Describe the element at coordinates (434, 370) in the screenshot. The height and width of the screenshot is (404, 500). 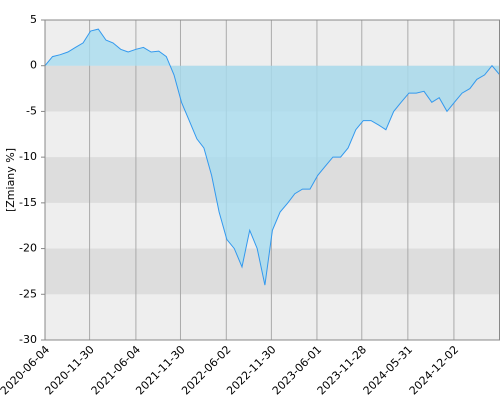
I see `x-tick-label: 2024-12-02` at that location.